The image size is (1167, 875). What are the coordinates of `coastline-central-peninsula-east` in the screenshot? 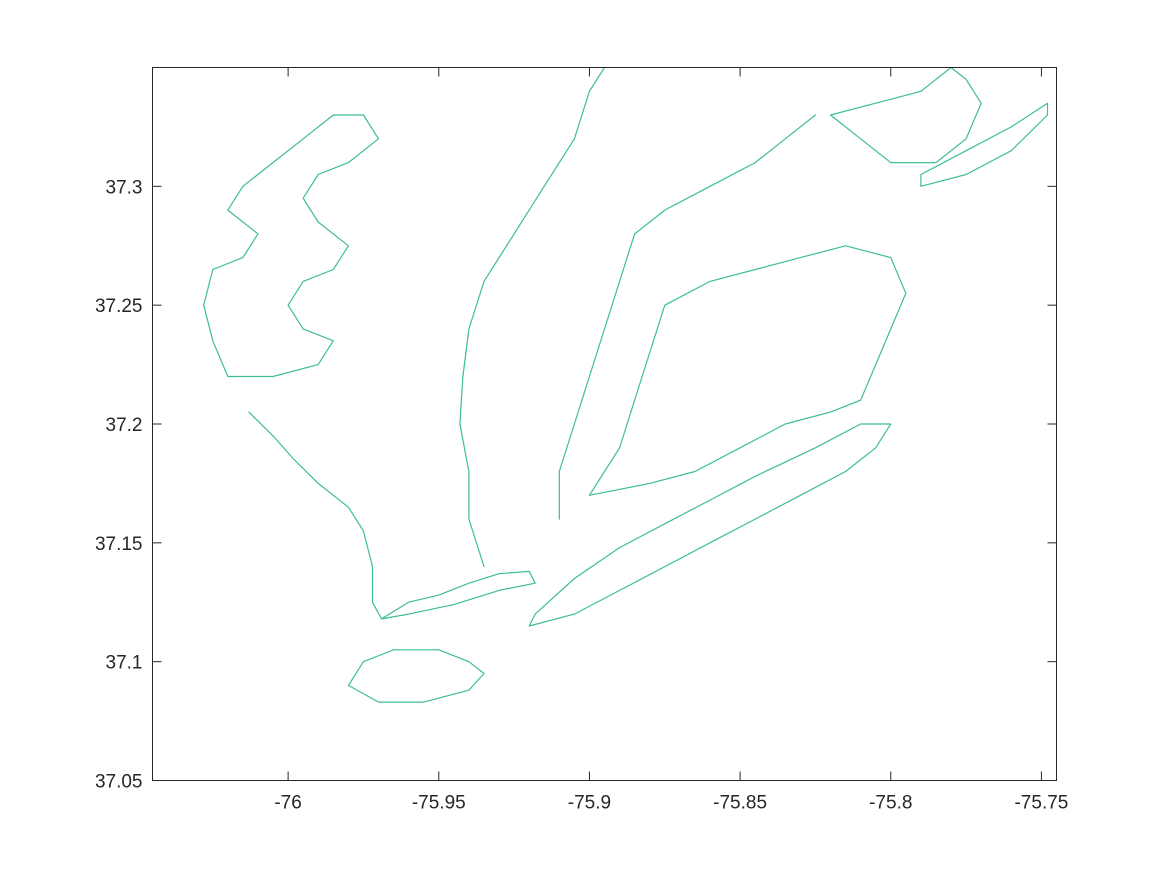 It's located at (687, 317).